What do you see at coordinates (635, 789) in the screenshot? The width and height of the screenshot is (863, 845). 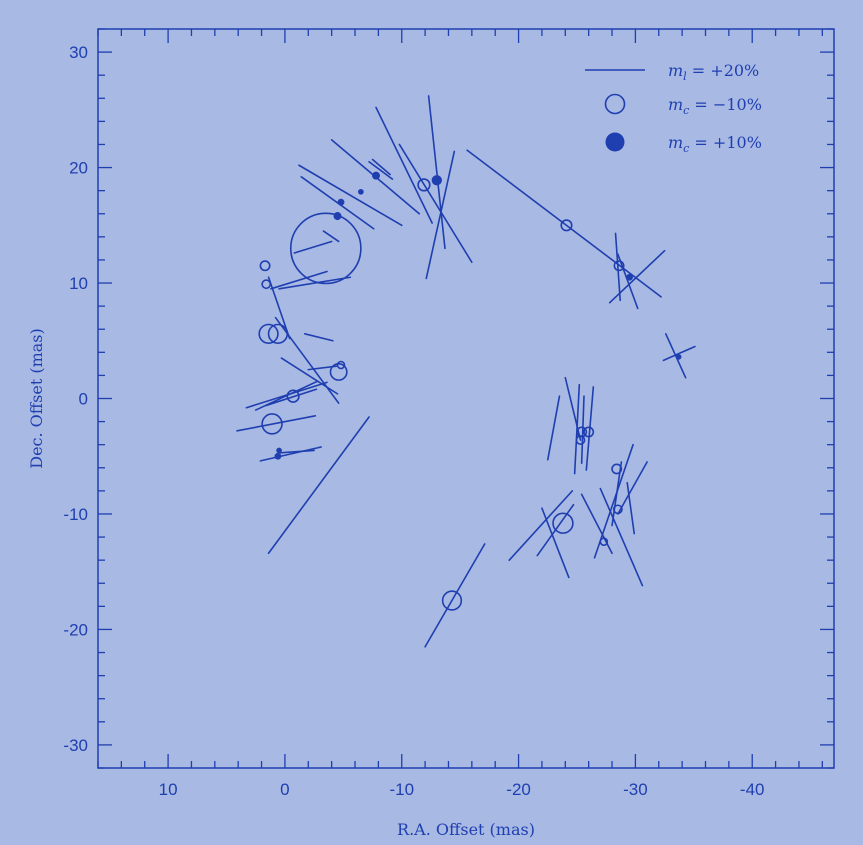 I see `x-tick-label: -30` at bounding box center [635, 789].